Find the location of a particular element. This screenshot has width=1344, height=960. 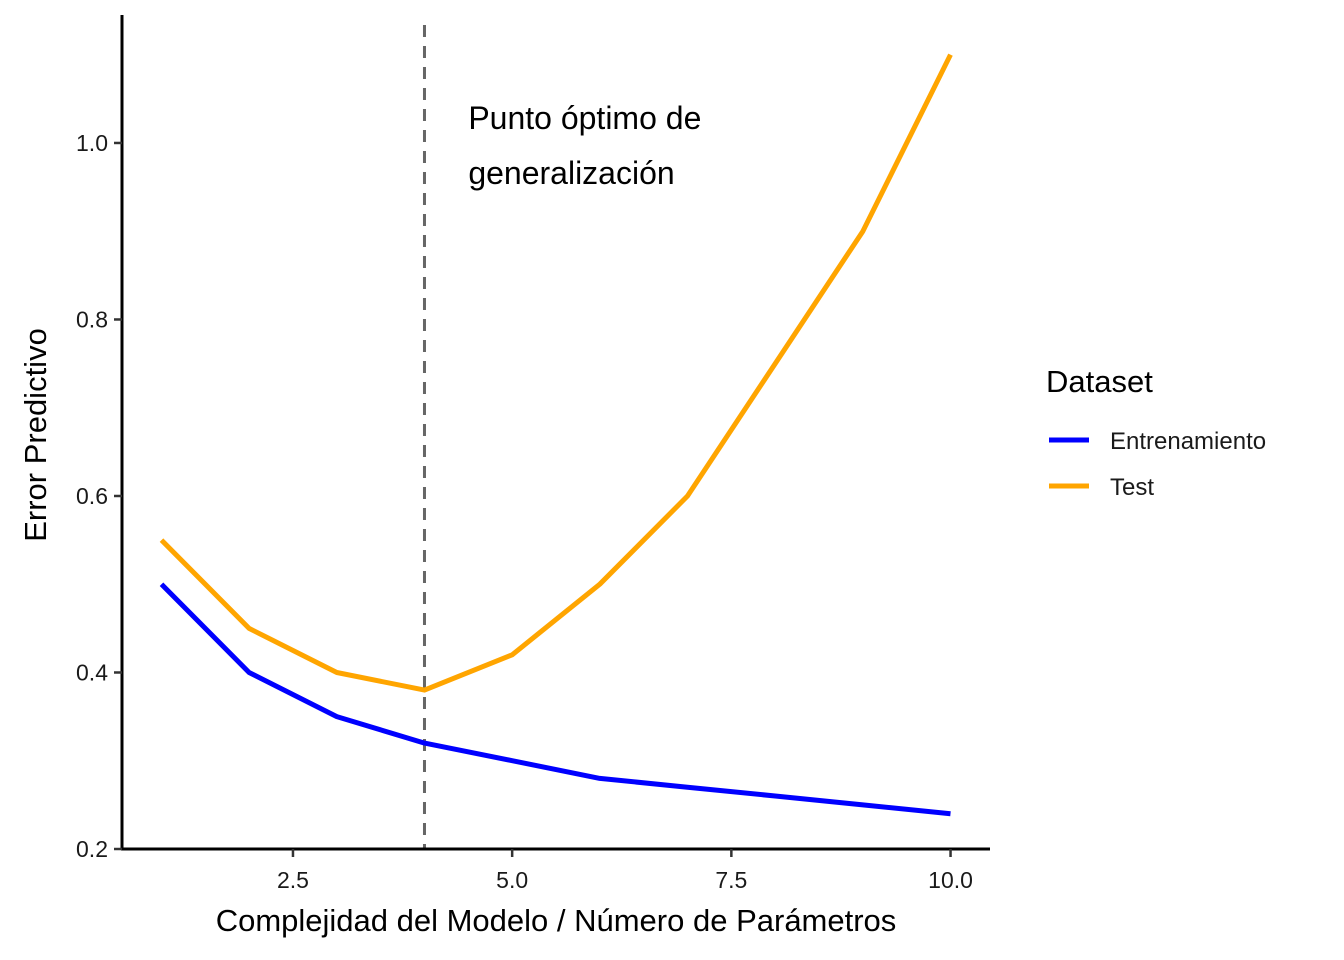

y-tick-label: 1.0 is located at coordinates (92, 143).